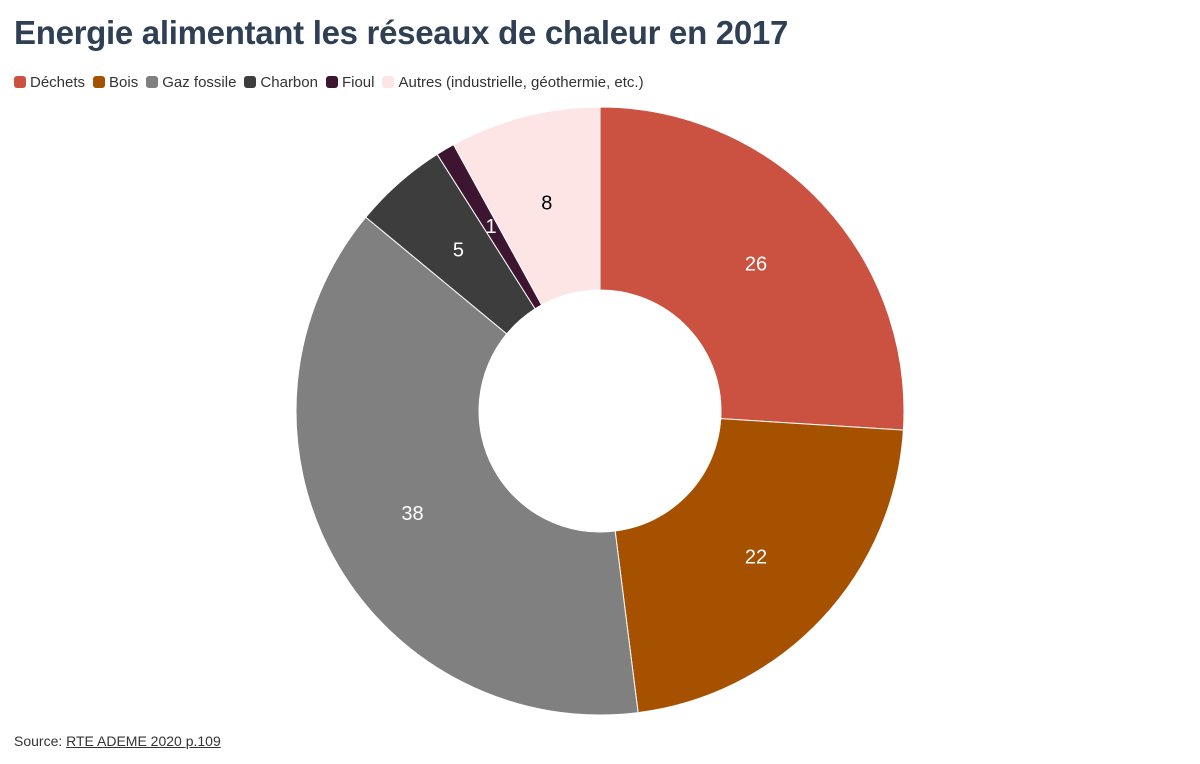  I want to click on legend-item: Déchets, so click(49, 82).